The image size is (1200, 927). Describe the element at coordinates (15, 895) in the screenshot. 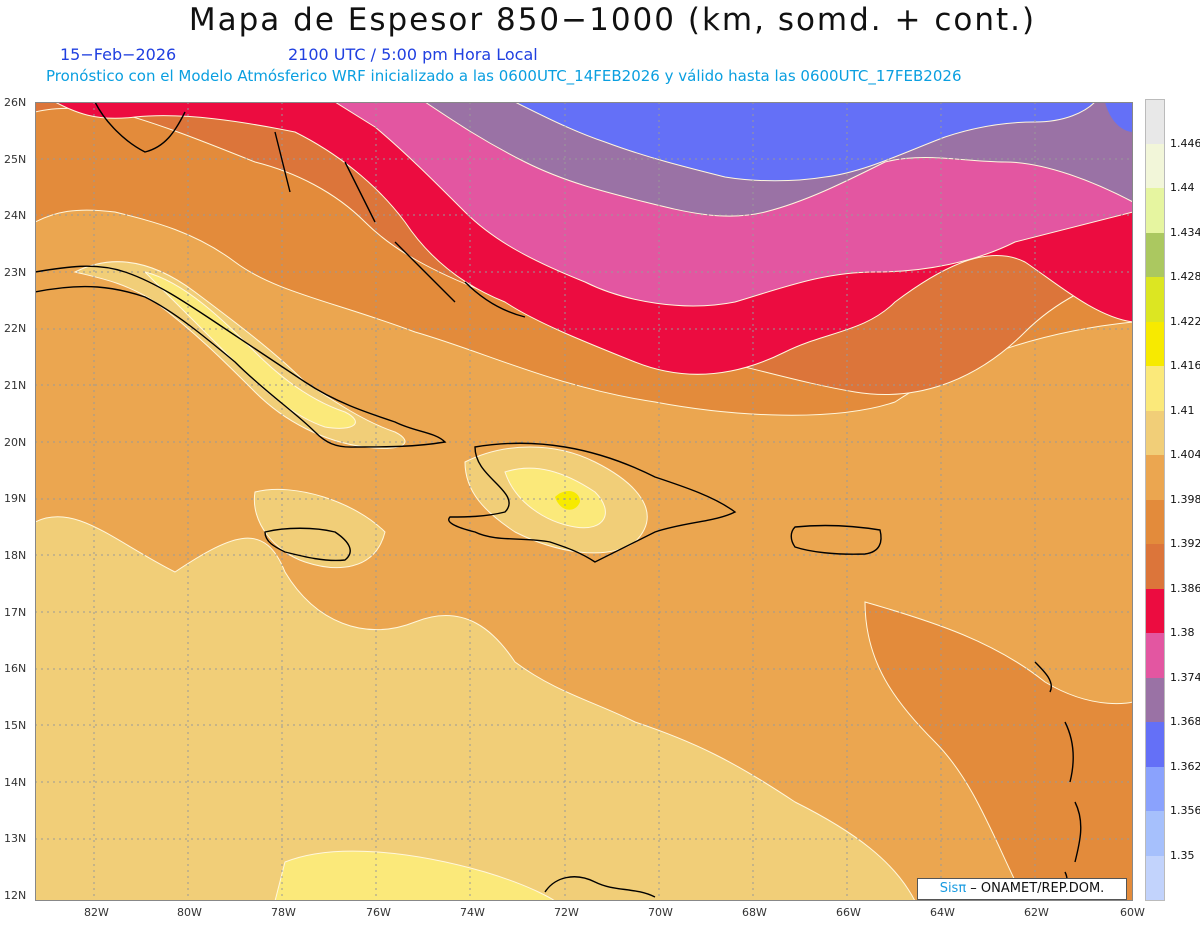

I see `lat-tick: 12N` at that location.